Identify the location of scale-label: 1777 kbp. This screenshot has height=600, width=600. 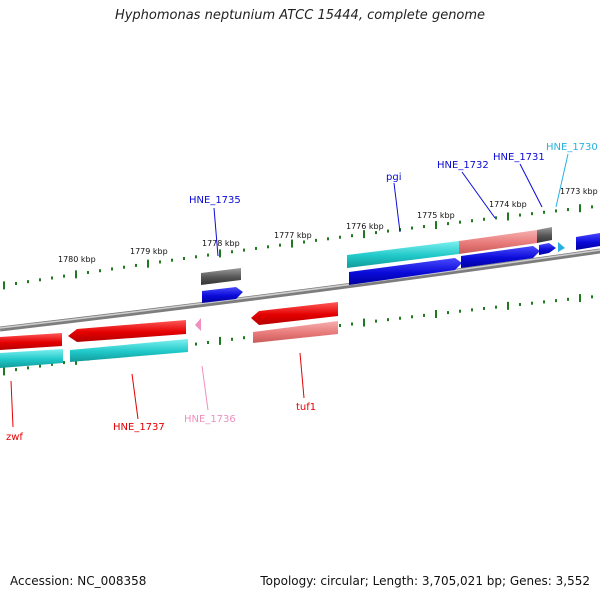
(293, 235).